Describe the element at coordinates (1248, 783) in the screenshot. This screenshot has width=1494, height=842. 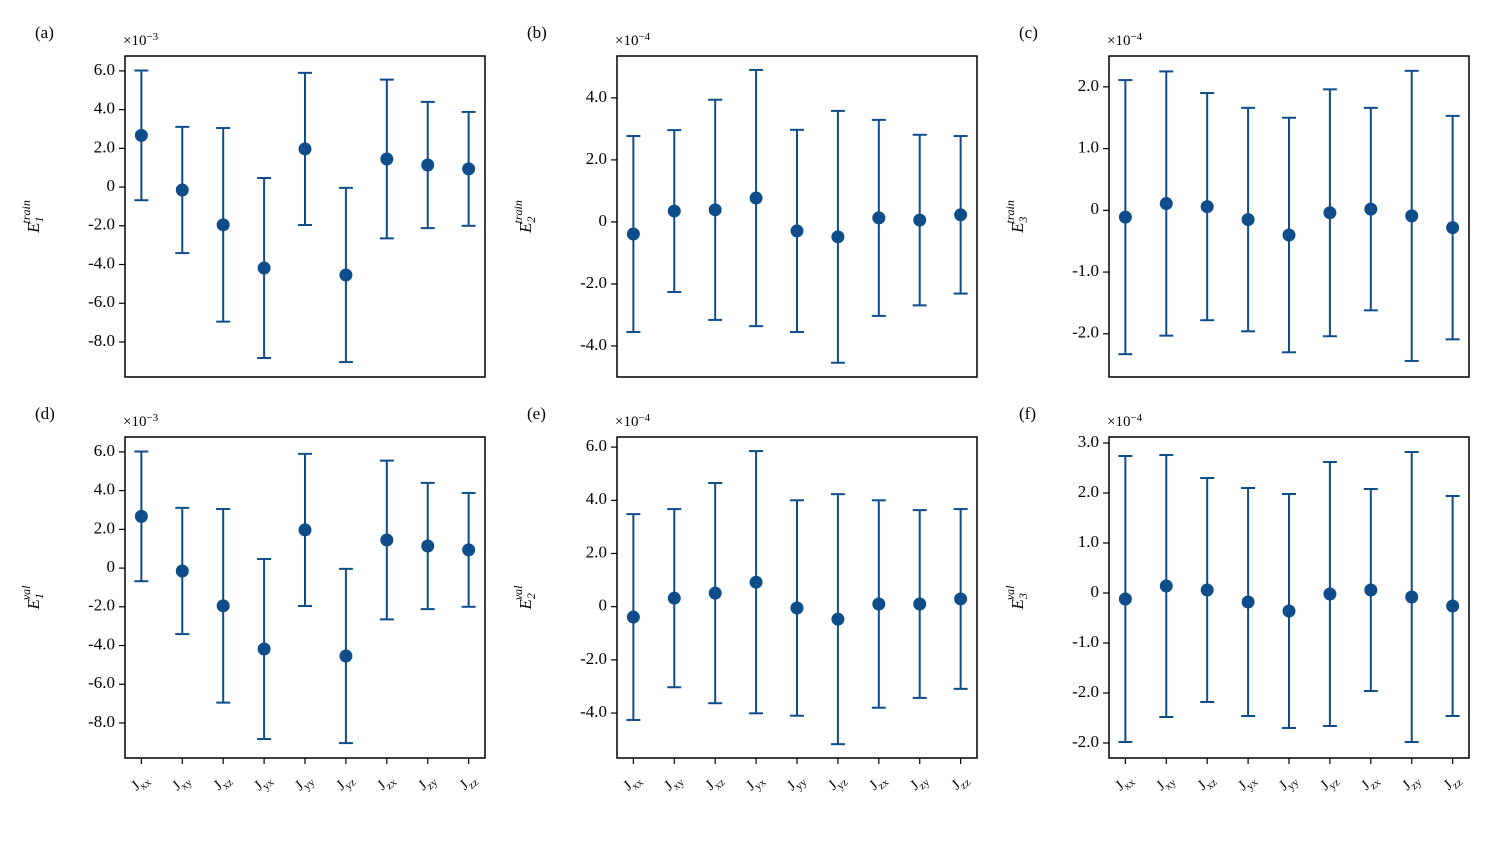
I see `x-tick-label: Jyx` at that location.